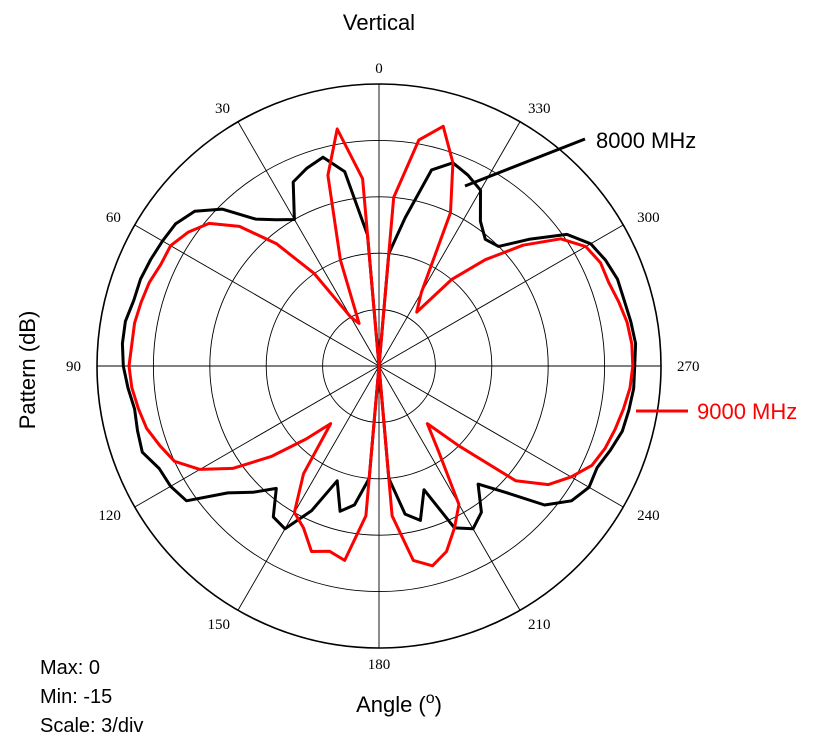  Describe the element at coordinates (219, 625) in the screenshot. I see `angle-tick-label-150: 150` at that location.